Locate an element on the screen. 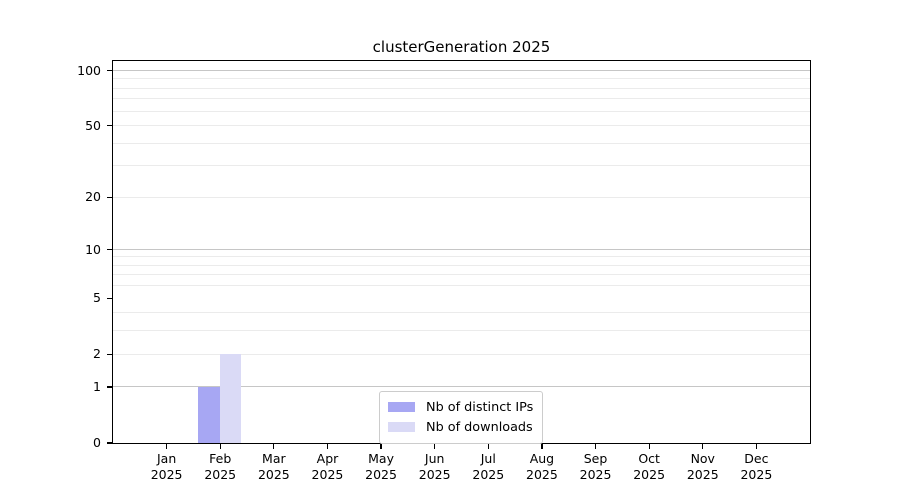 The height and width of the screenshot is (500, 900). bar-nb-of-downloads is located at coordinates (230, 398).